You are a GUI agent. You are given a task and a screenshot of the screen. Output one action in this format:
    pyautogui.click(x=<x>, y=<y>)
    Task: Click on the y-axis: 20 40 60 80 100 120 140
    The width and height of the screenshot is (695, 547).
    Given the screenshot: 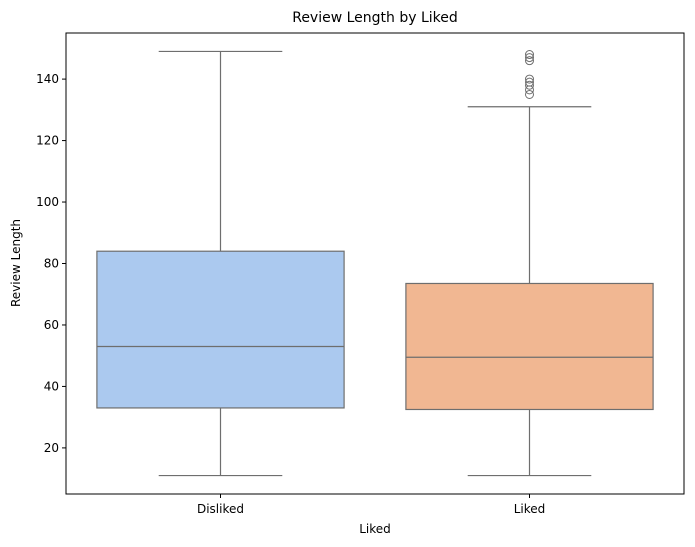 What is the action you would take?
    pyautogui.click(x=51, y=263)
    